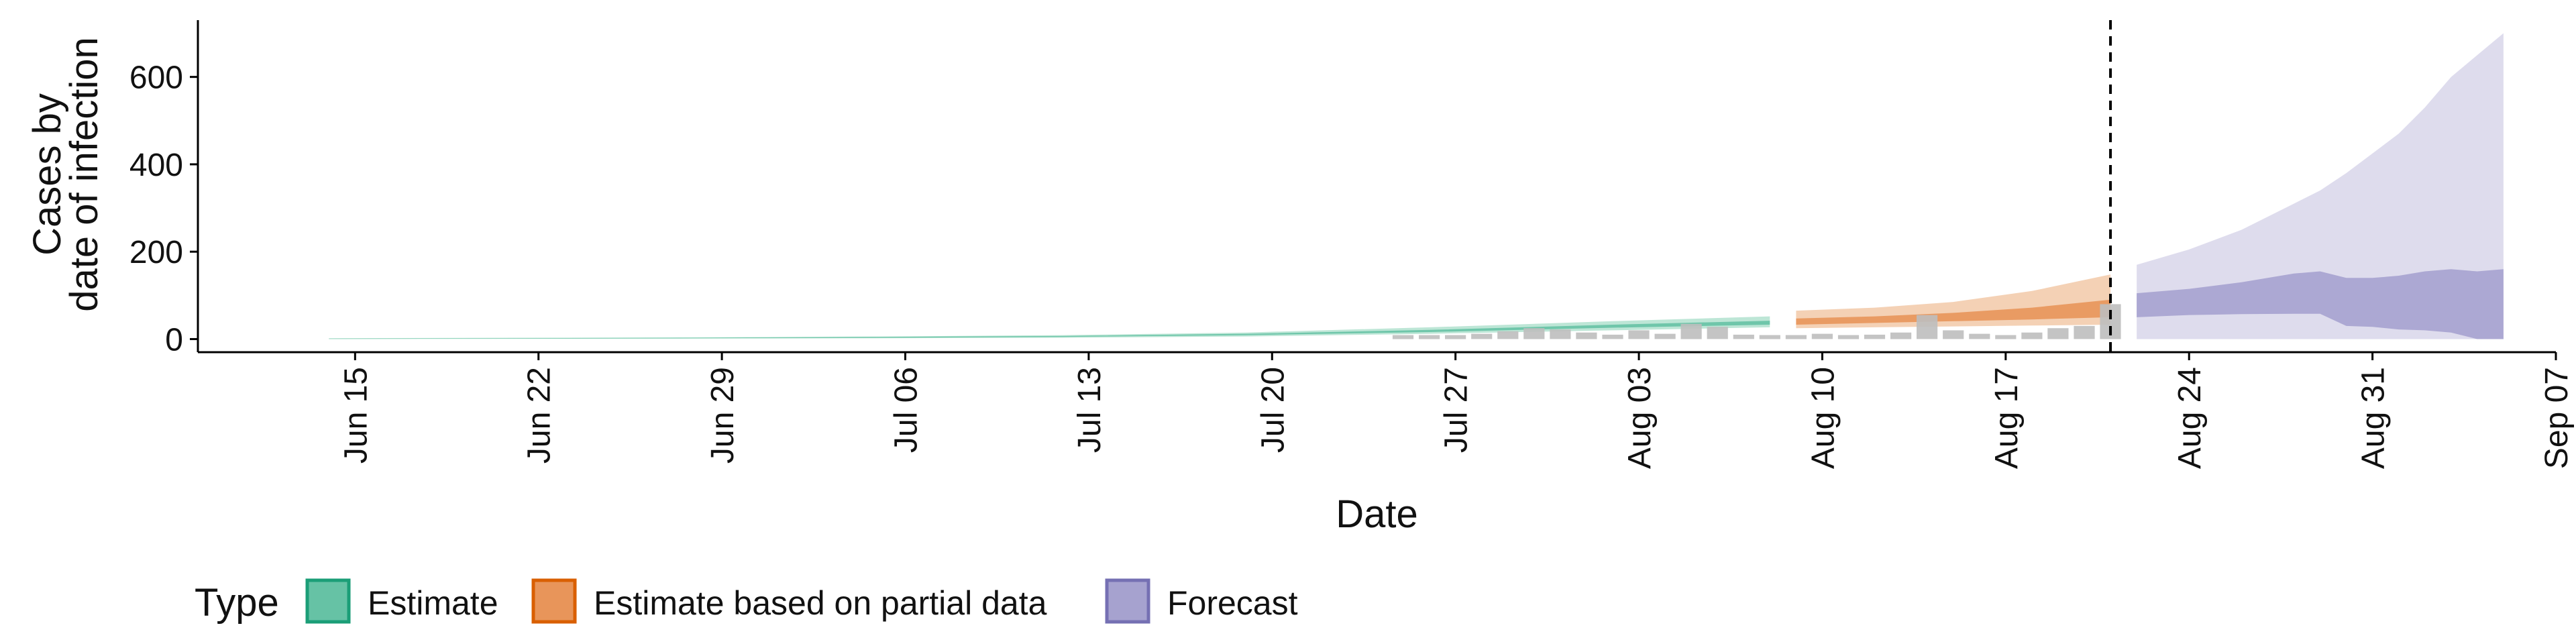  I want to click on y-axis-label-line2: date of infection, so click(84, 174).